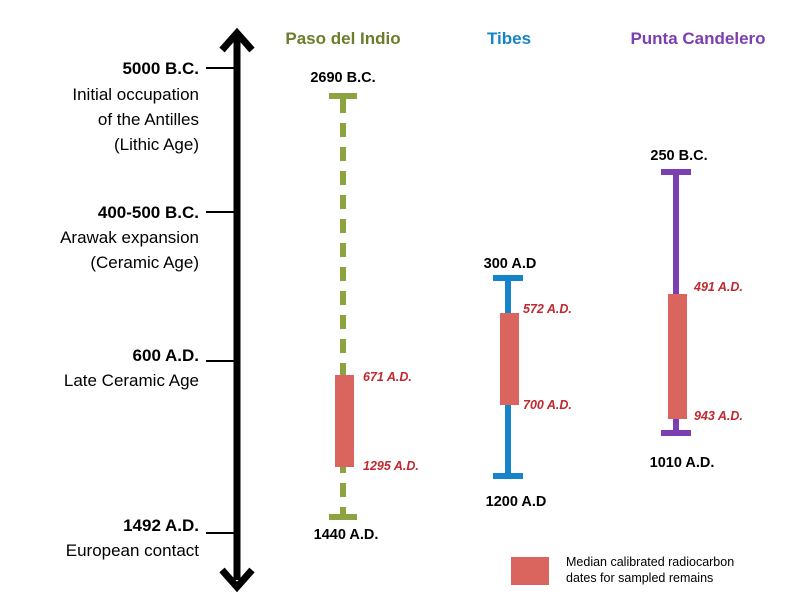  I want to click on range-end-label: 1440 A.D., so click(346, 535).